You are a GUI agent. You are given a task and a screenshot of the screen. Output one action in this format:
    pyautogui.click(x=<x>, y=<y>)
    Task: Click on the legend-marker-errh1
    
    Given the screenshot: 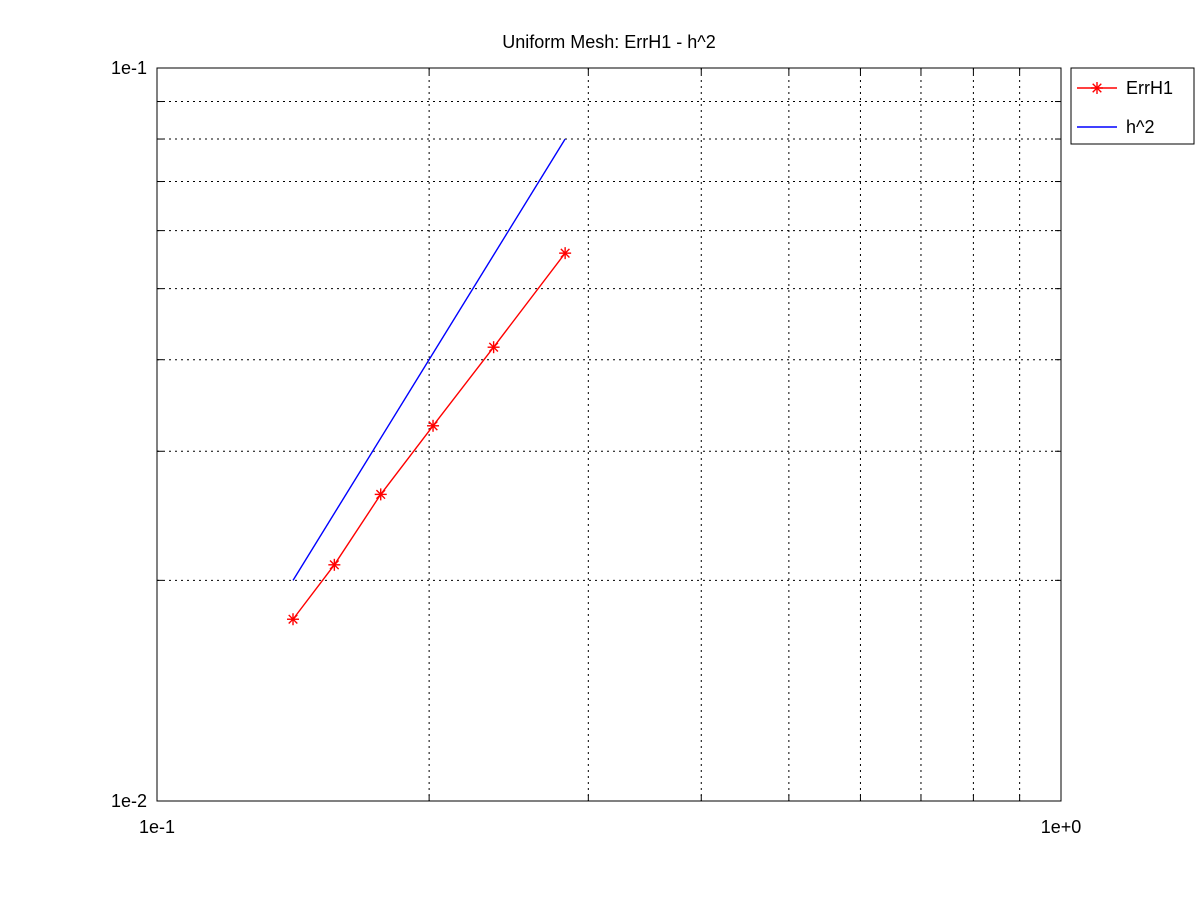 What is the action you would take?
    pyautogui.click(x=1097, y=88)
    